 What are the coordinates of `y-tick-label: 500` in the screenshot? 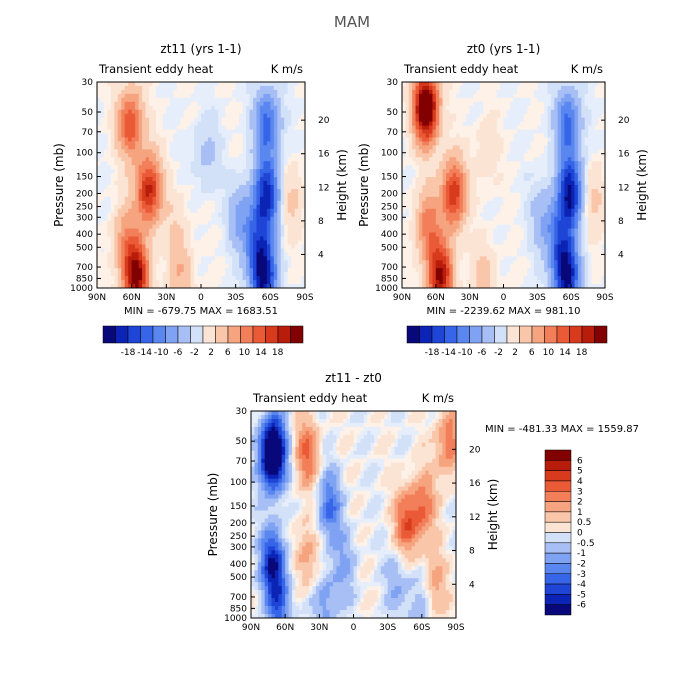 It's located at (84, 248).